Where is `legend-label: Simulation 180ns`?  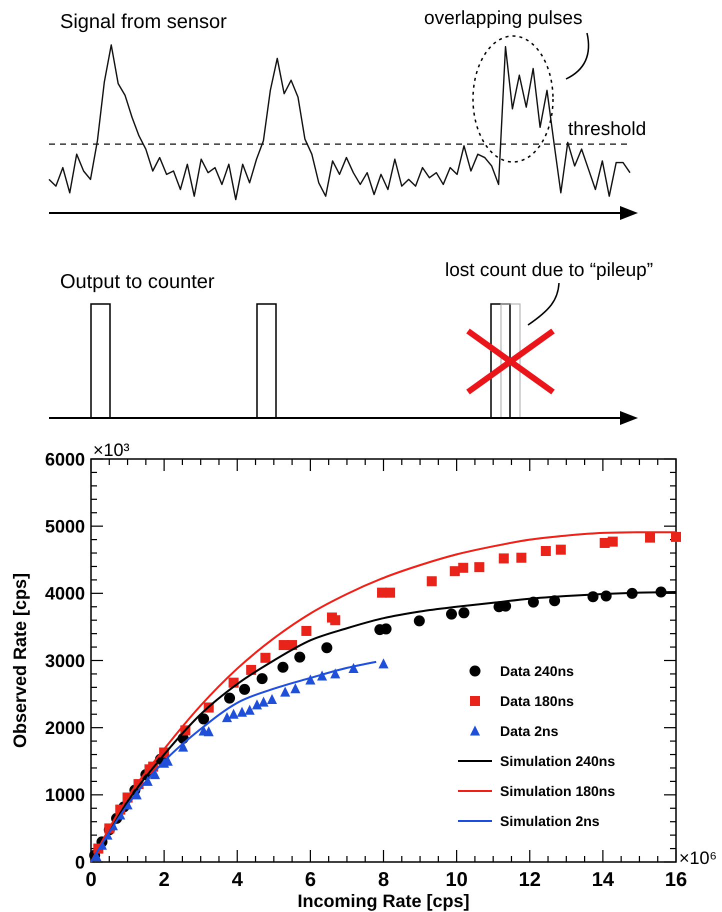
legend-label: Simulation 180ns is located at coordinates (558, 790).